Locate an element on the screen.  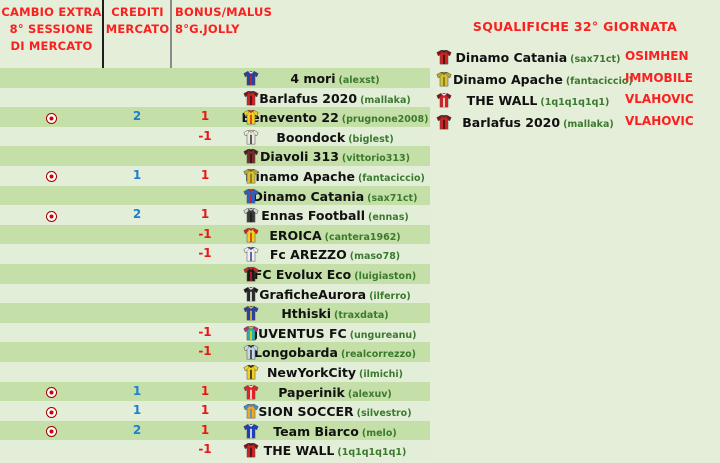
header-cambio-line3: DI MERCATO is located at coordinates (51, 46).